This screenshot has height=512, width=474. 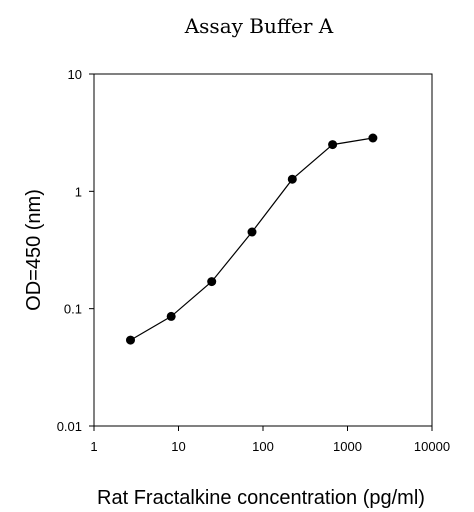 What do you see at coordinates (259, 26) in the screenshot?
I see `chart-title: Assay Buffer A` at bounding box center [259, 26].